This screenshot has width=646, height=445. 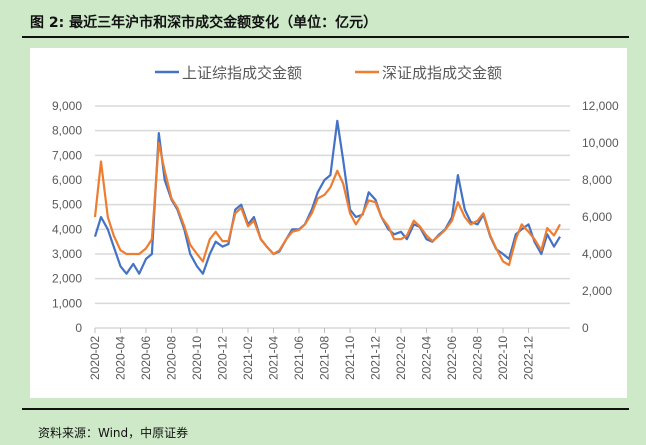 I want to click on legend-label: 上证综指成交金额, so click(x=242, y=73).